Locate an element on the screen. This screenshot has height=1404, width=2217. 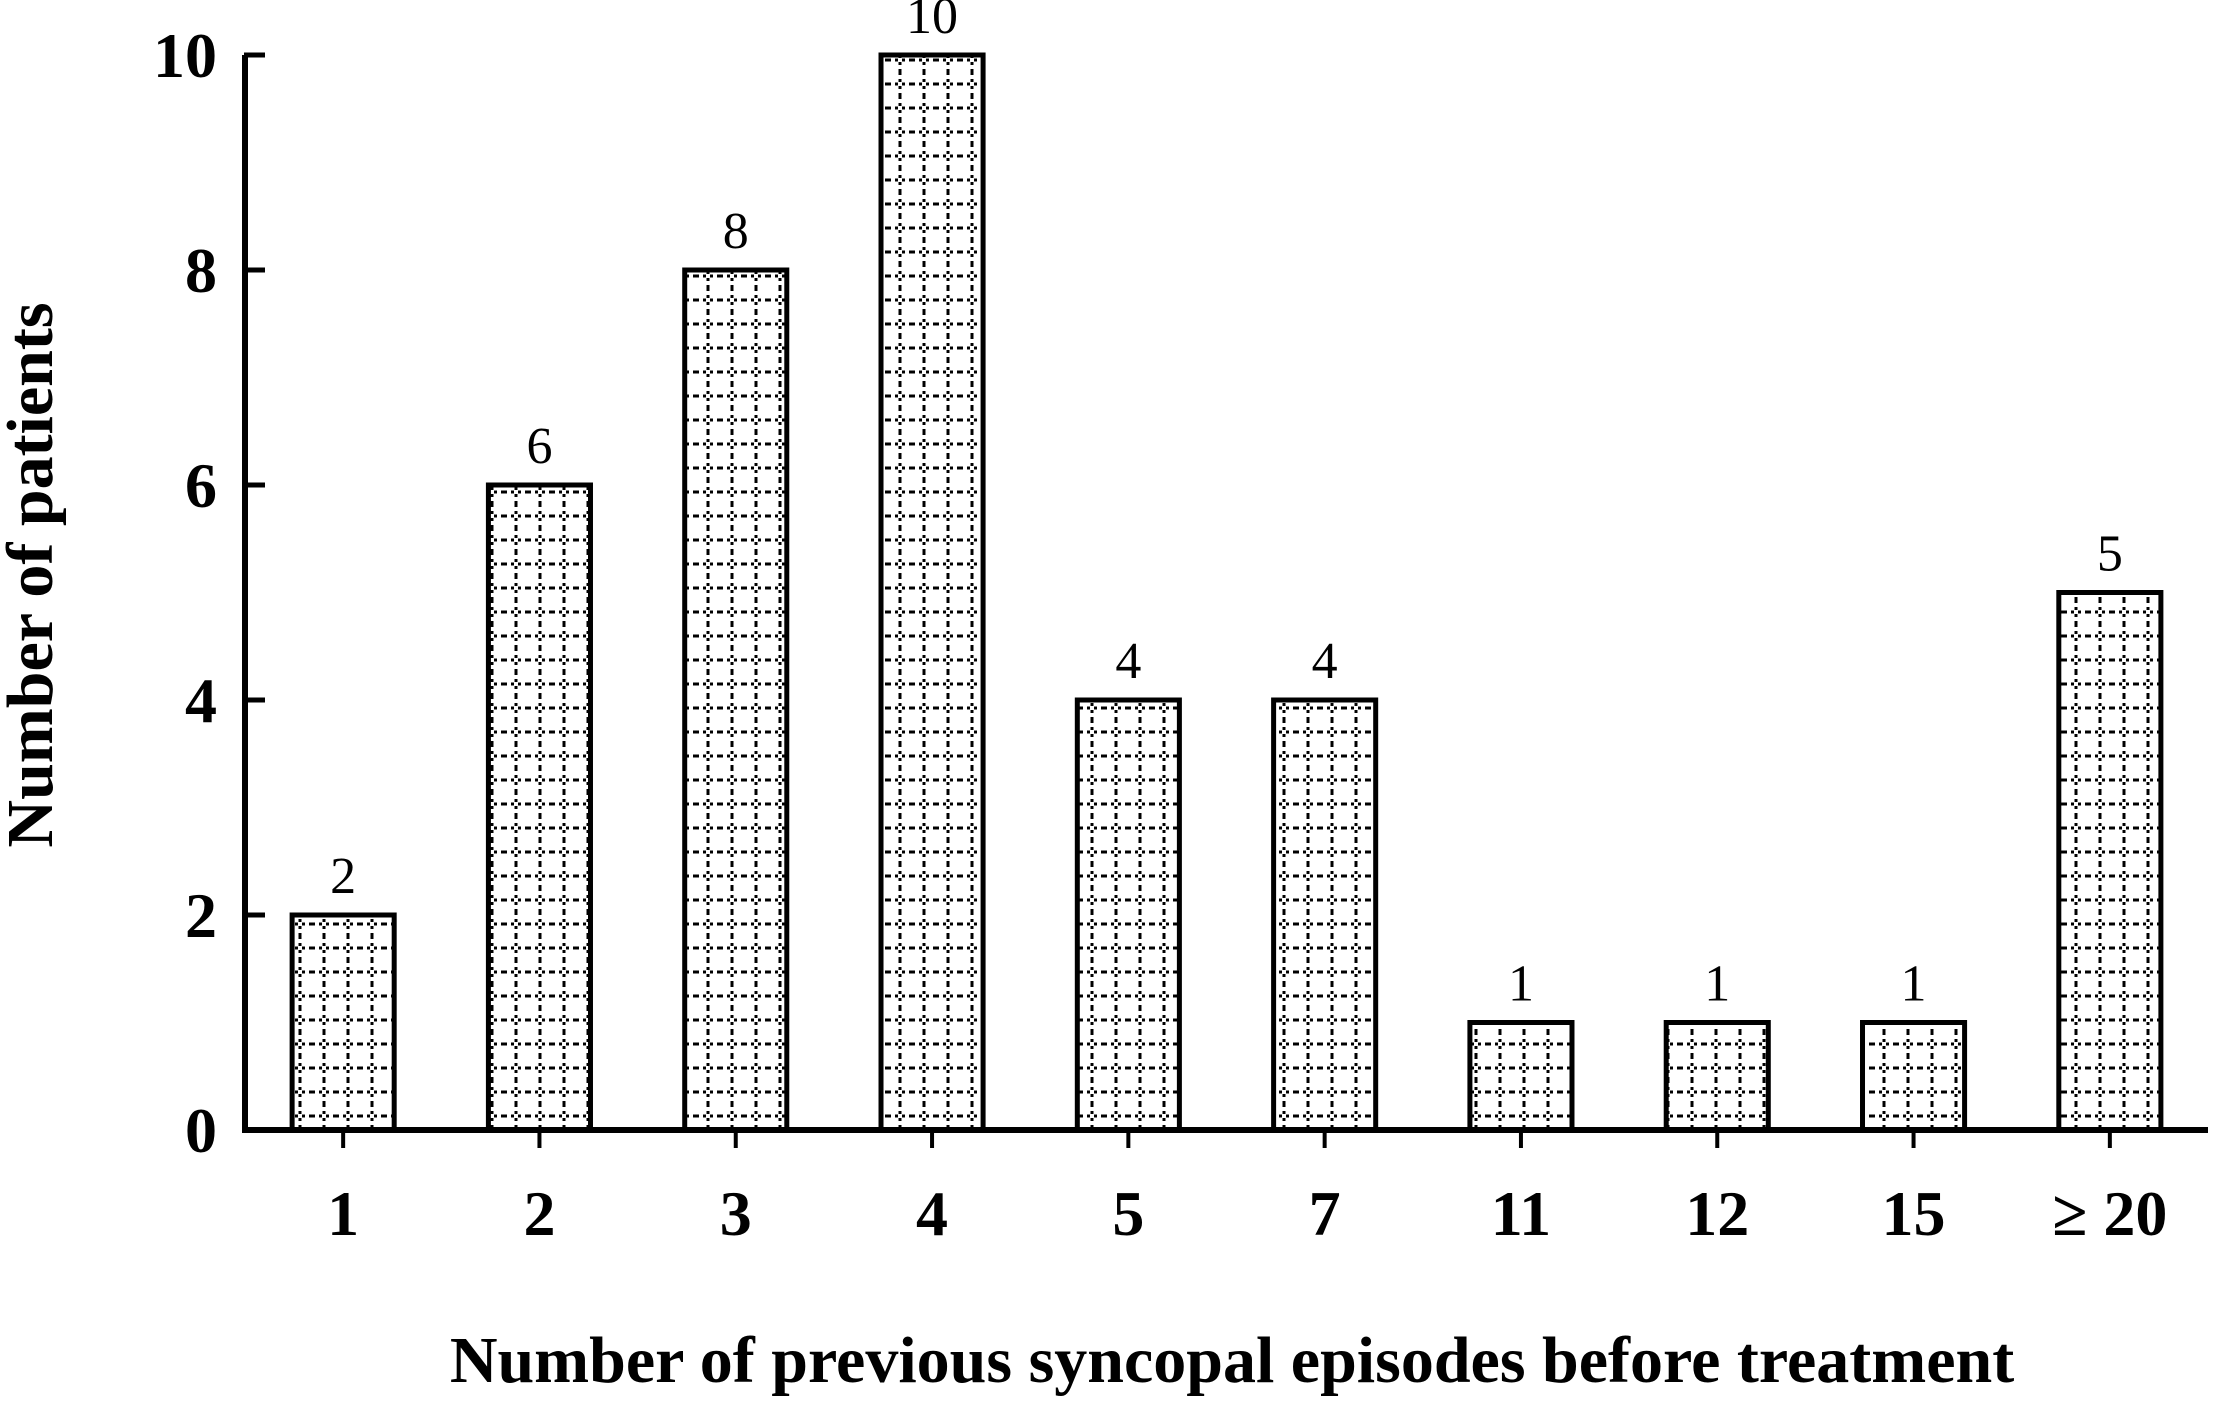
x-tick-label: 15 is located at coordinates (1914, 1213).